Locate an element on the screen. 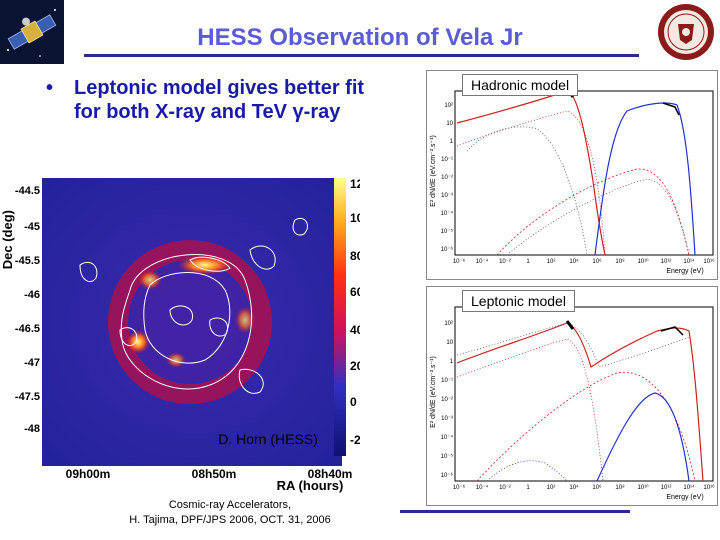 This screenshot has width=720, height=540. ra-tick: 08h40m is located at coordinates (330, 474).